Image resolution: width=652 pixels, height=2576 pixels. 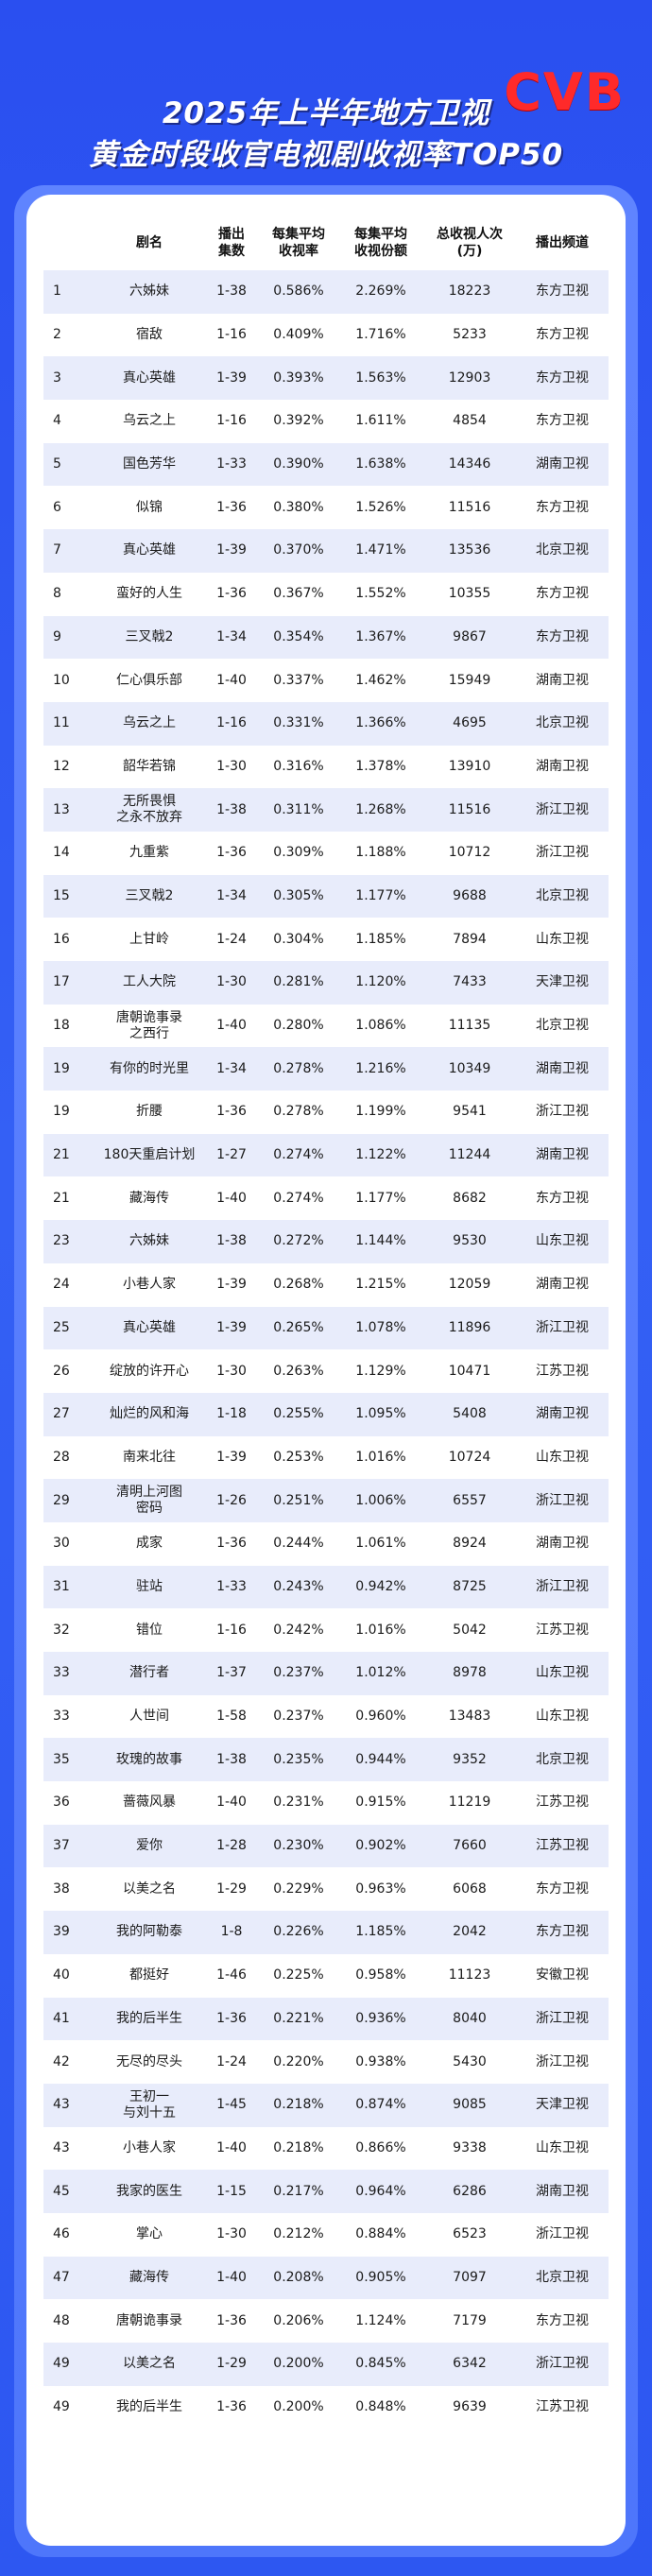 What do you see at coordinates (326, 155) in the screenshot?
I see `title-line-2: 黄金时段收官电视剧收视率TOP50` at bounding box center [326, 155].